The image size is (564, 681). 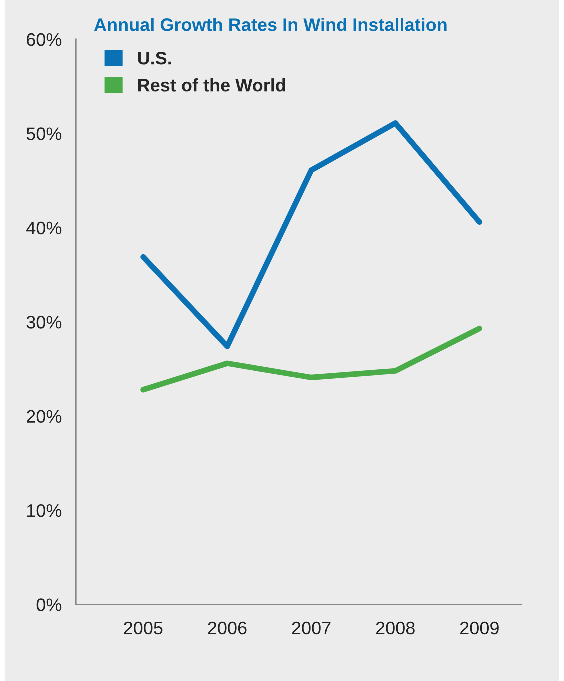 What do you see at coordinates (44, 322) in the screenshot?
I see `y-tick-label: 30%` at bounding box center [44, 322].